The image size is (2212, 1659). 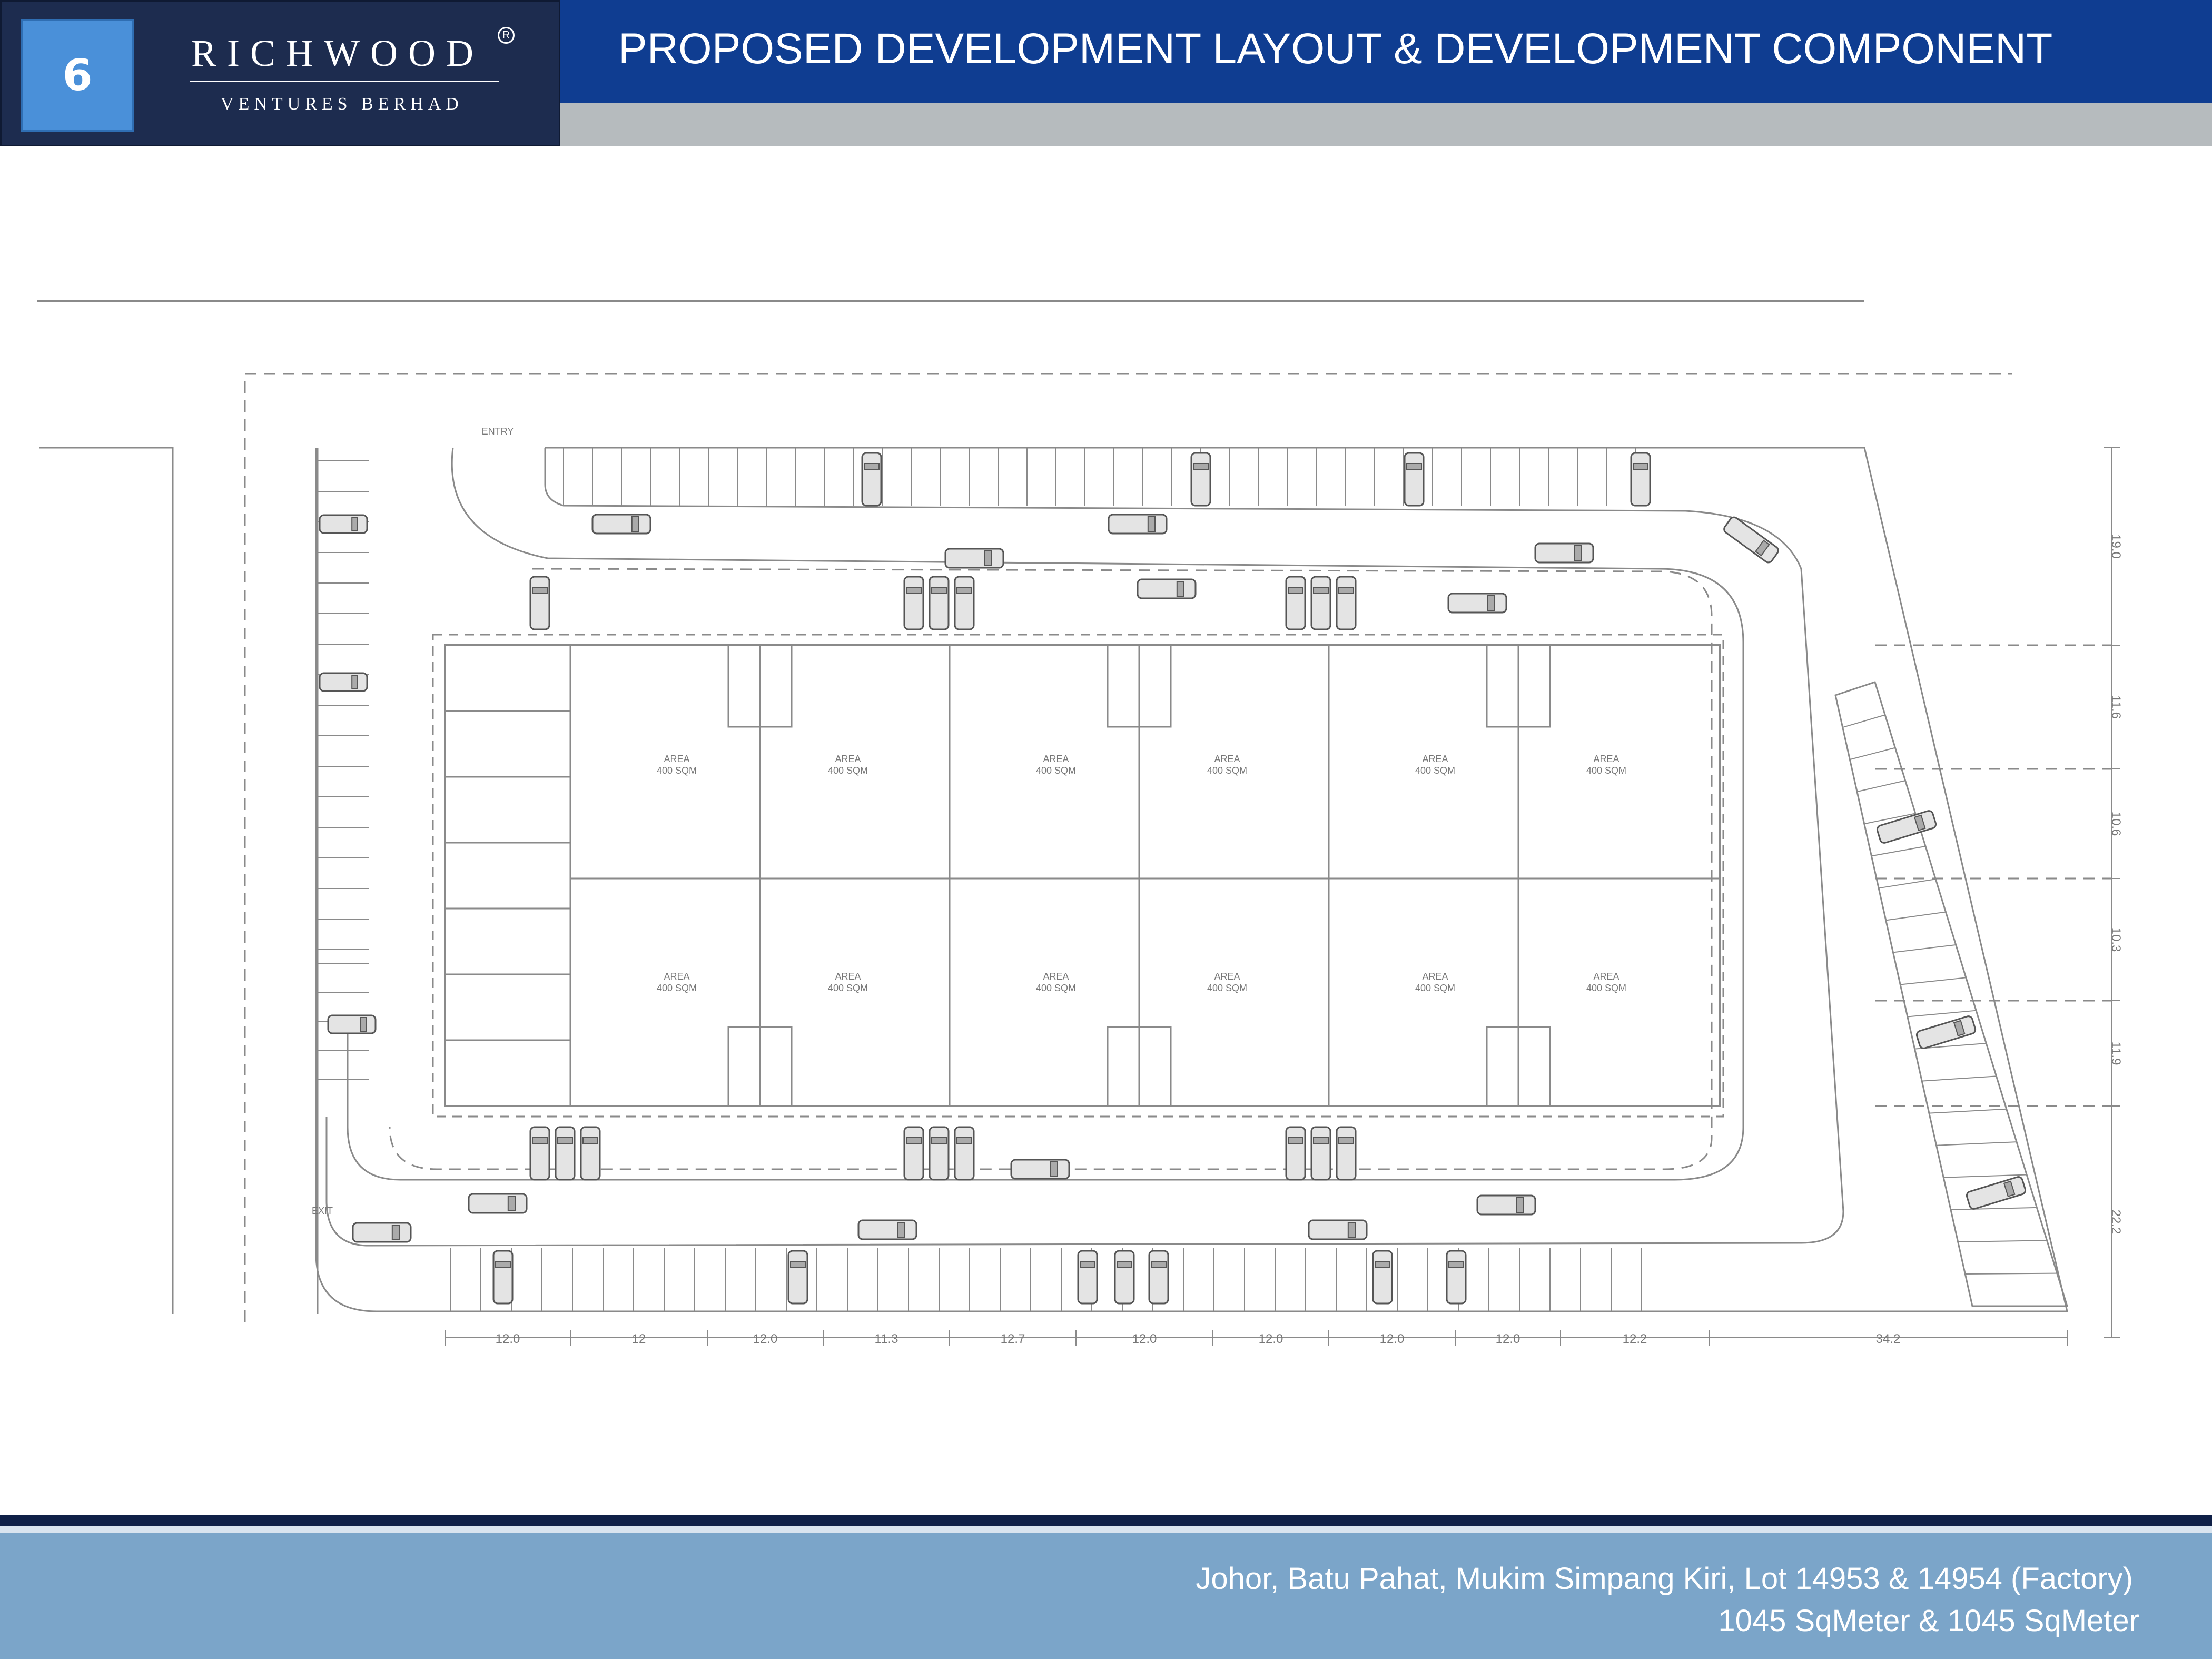 What do you see at coordinates (342, 104) in the screenshot?
I see `brand-subtitle: VENTURES BERHAD` at bounding box center [342, 104].